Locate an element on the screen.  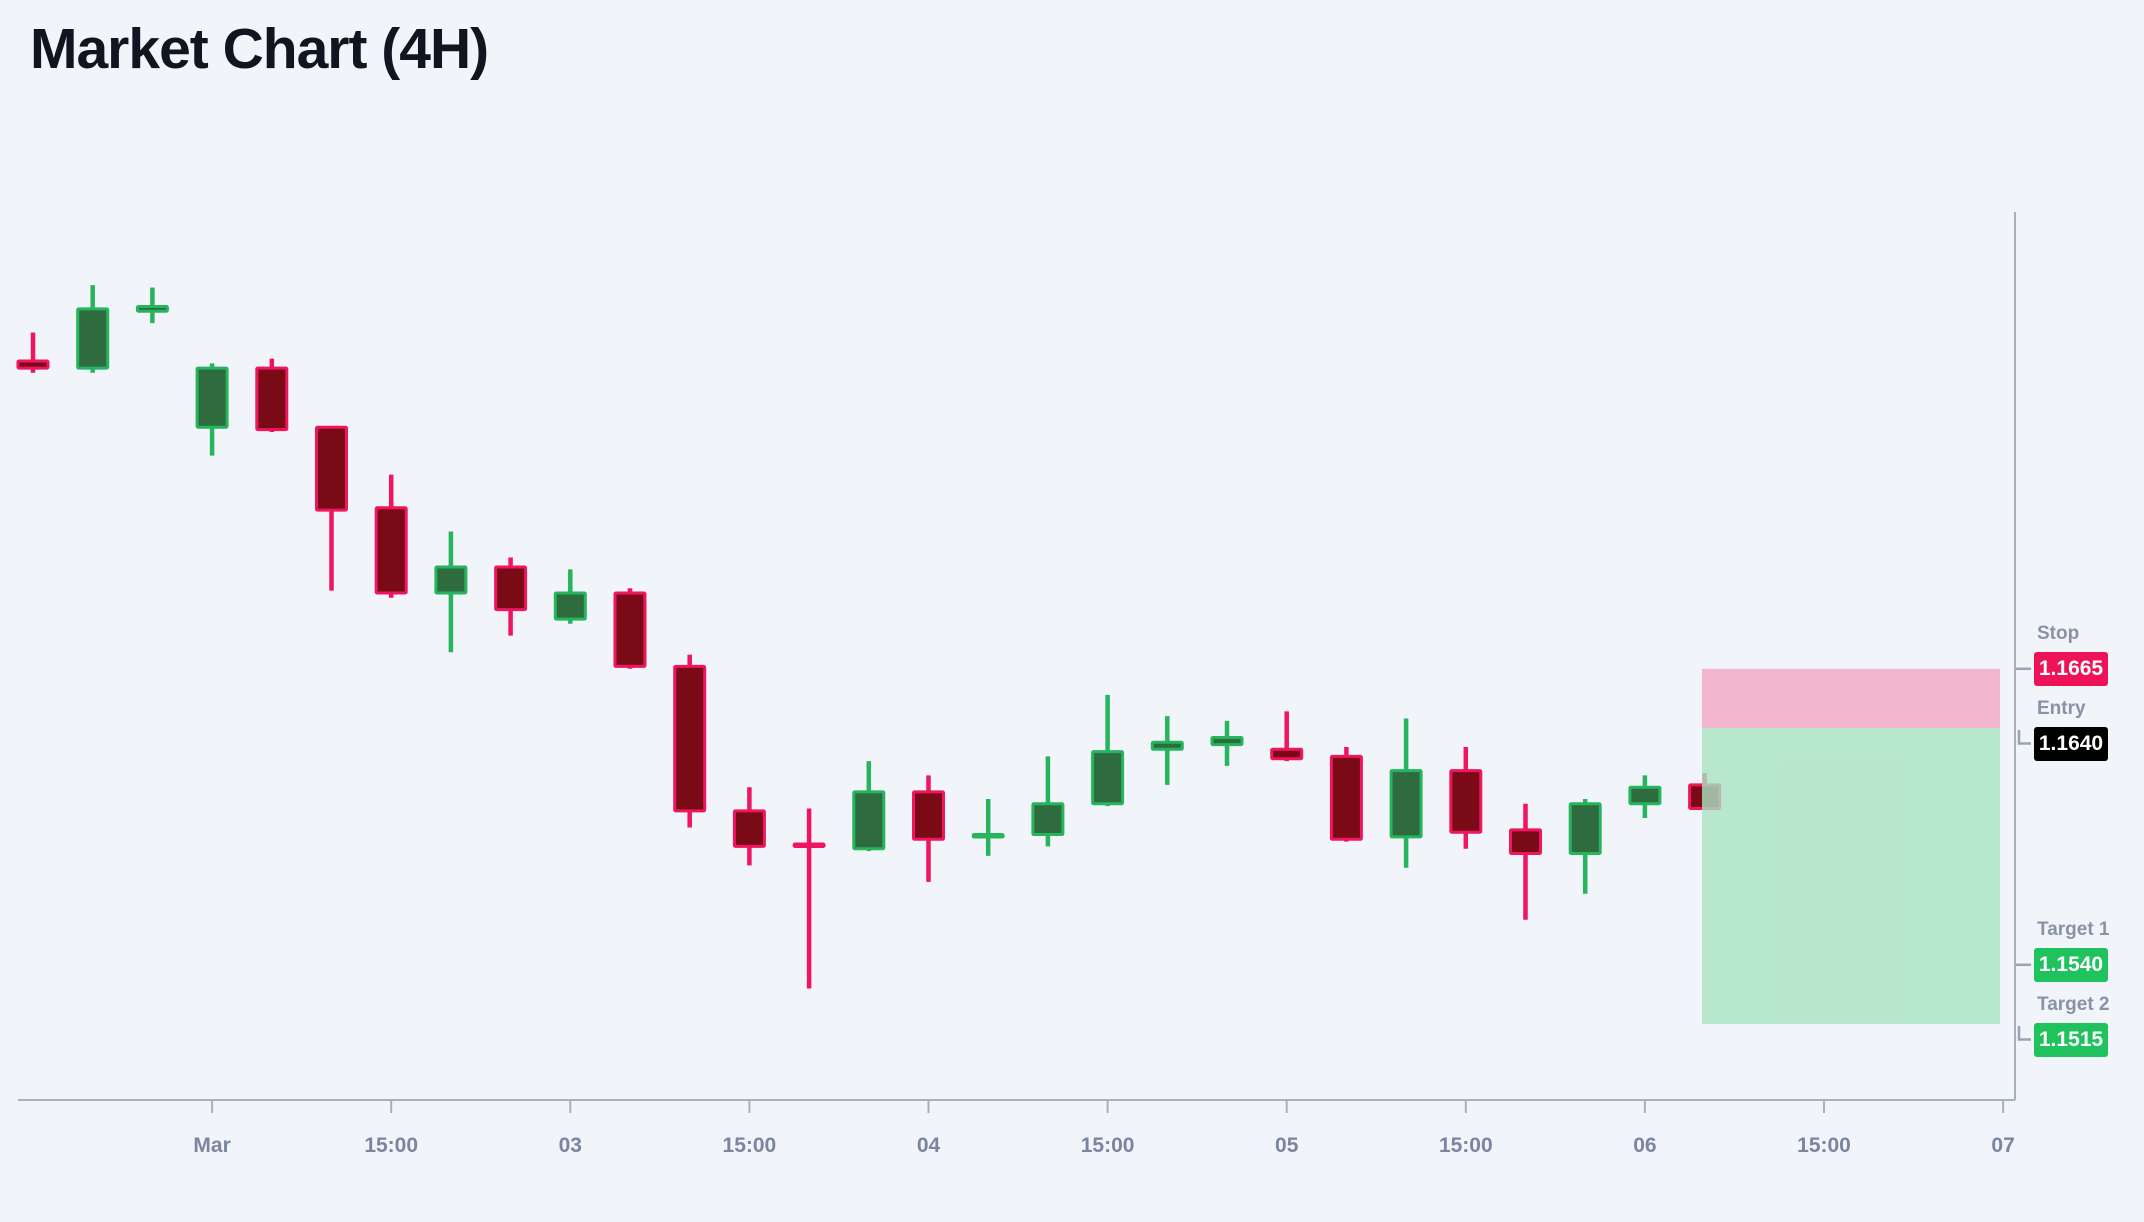
level-connector-target2 is located at coordinates (2024, 1033).